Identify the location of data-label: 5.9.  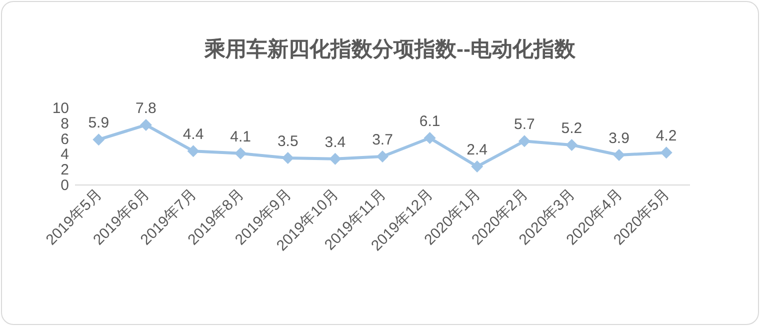
(99, 123).